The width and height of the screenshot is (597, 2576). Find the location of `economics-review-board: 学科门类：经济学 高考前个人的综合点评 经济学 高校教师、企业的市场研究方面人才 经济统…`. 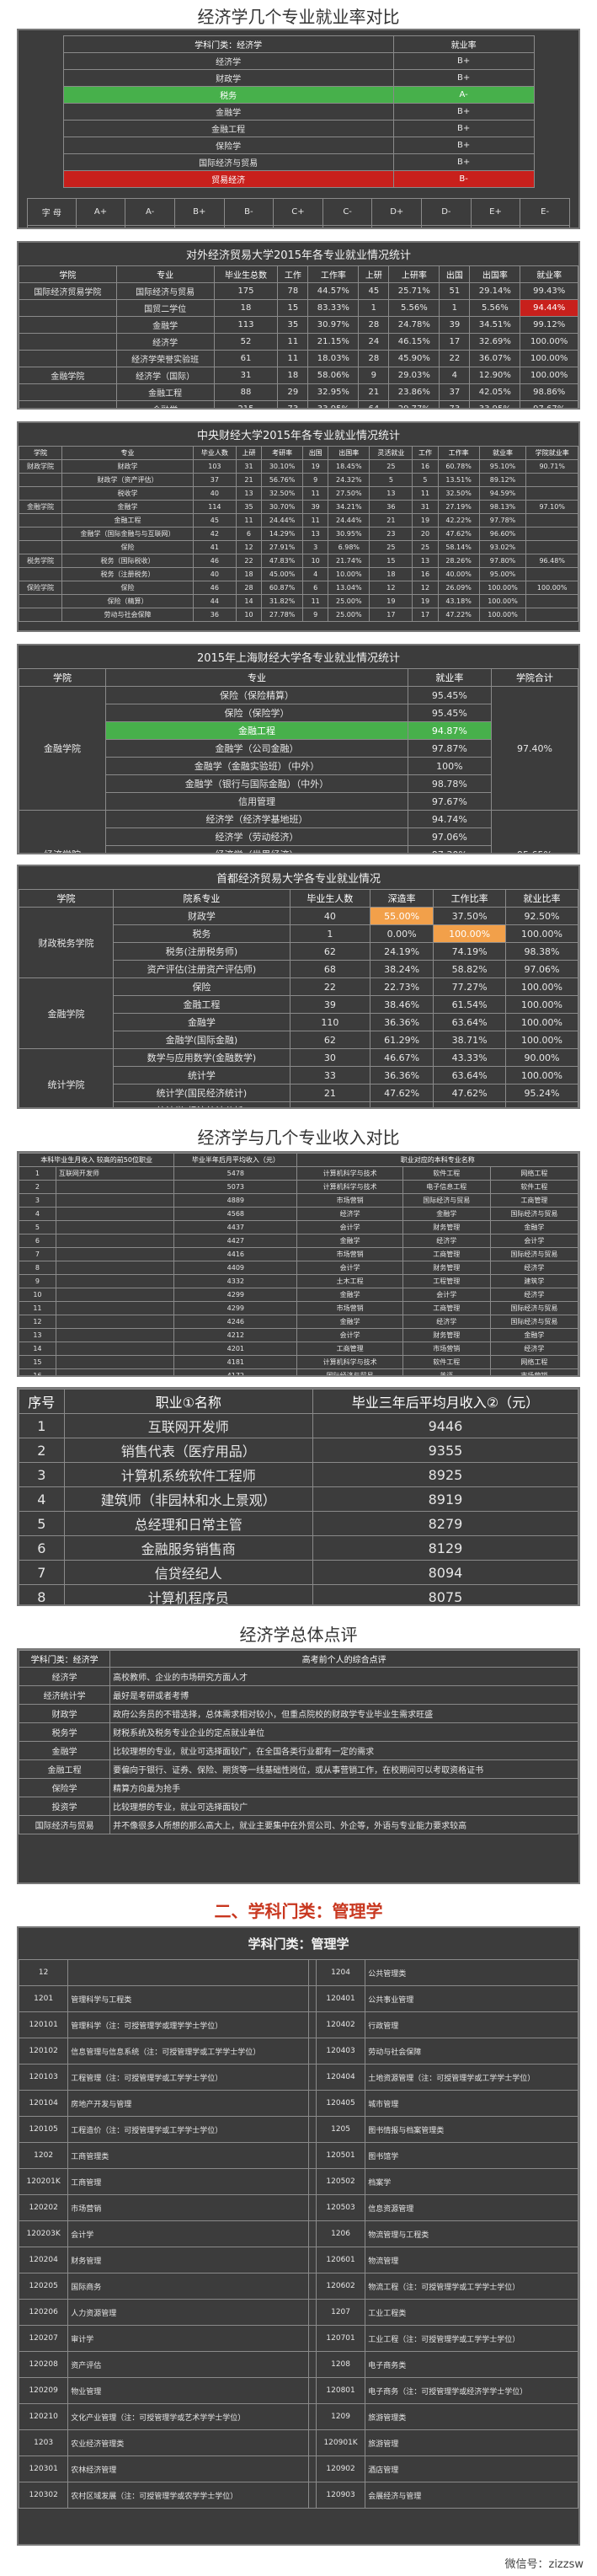

economics-review-board: 学科门类：经济学 高考前个人的综合点评 经济学 高校教师、企业的市场研究方面人才 经济统… is located at coordinates (298, 1766).